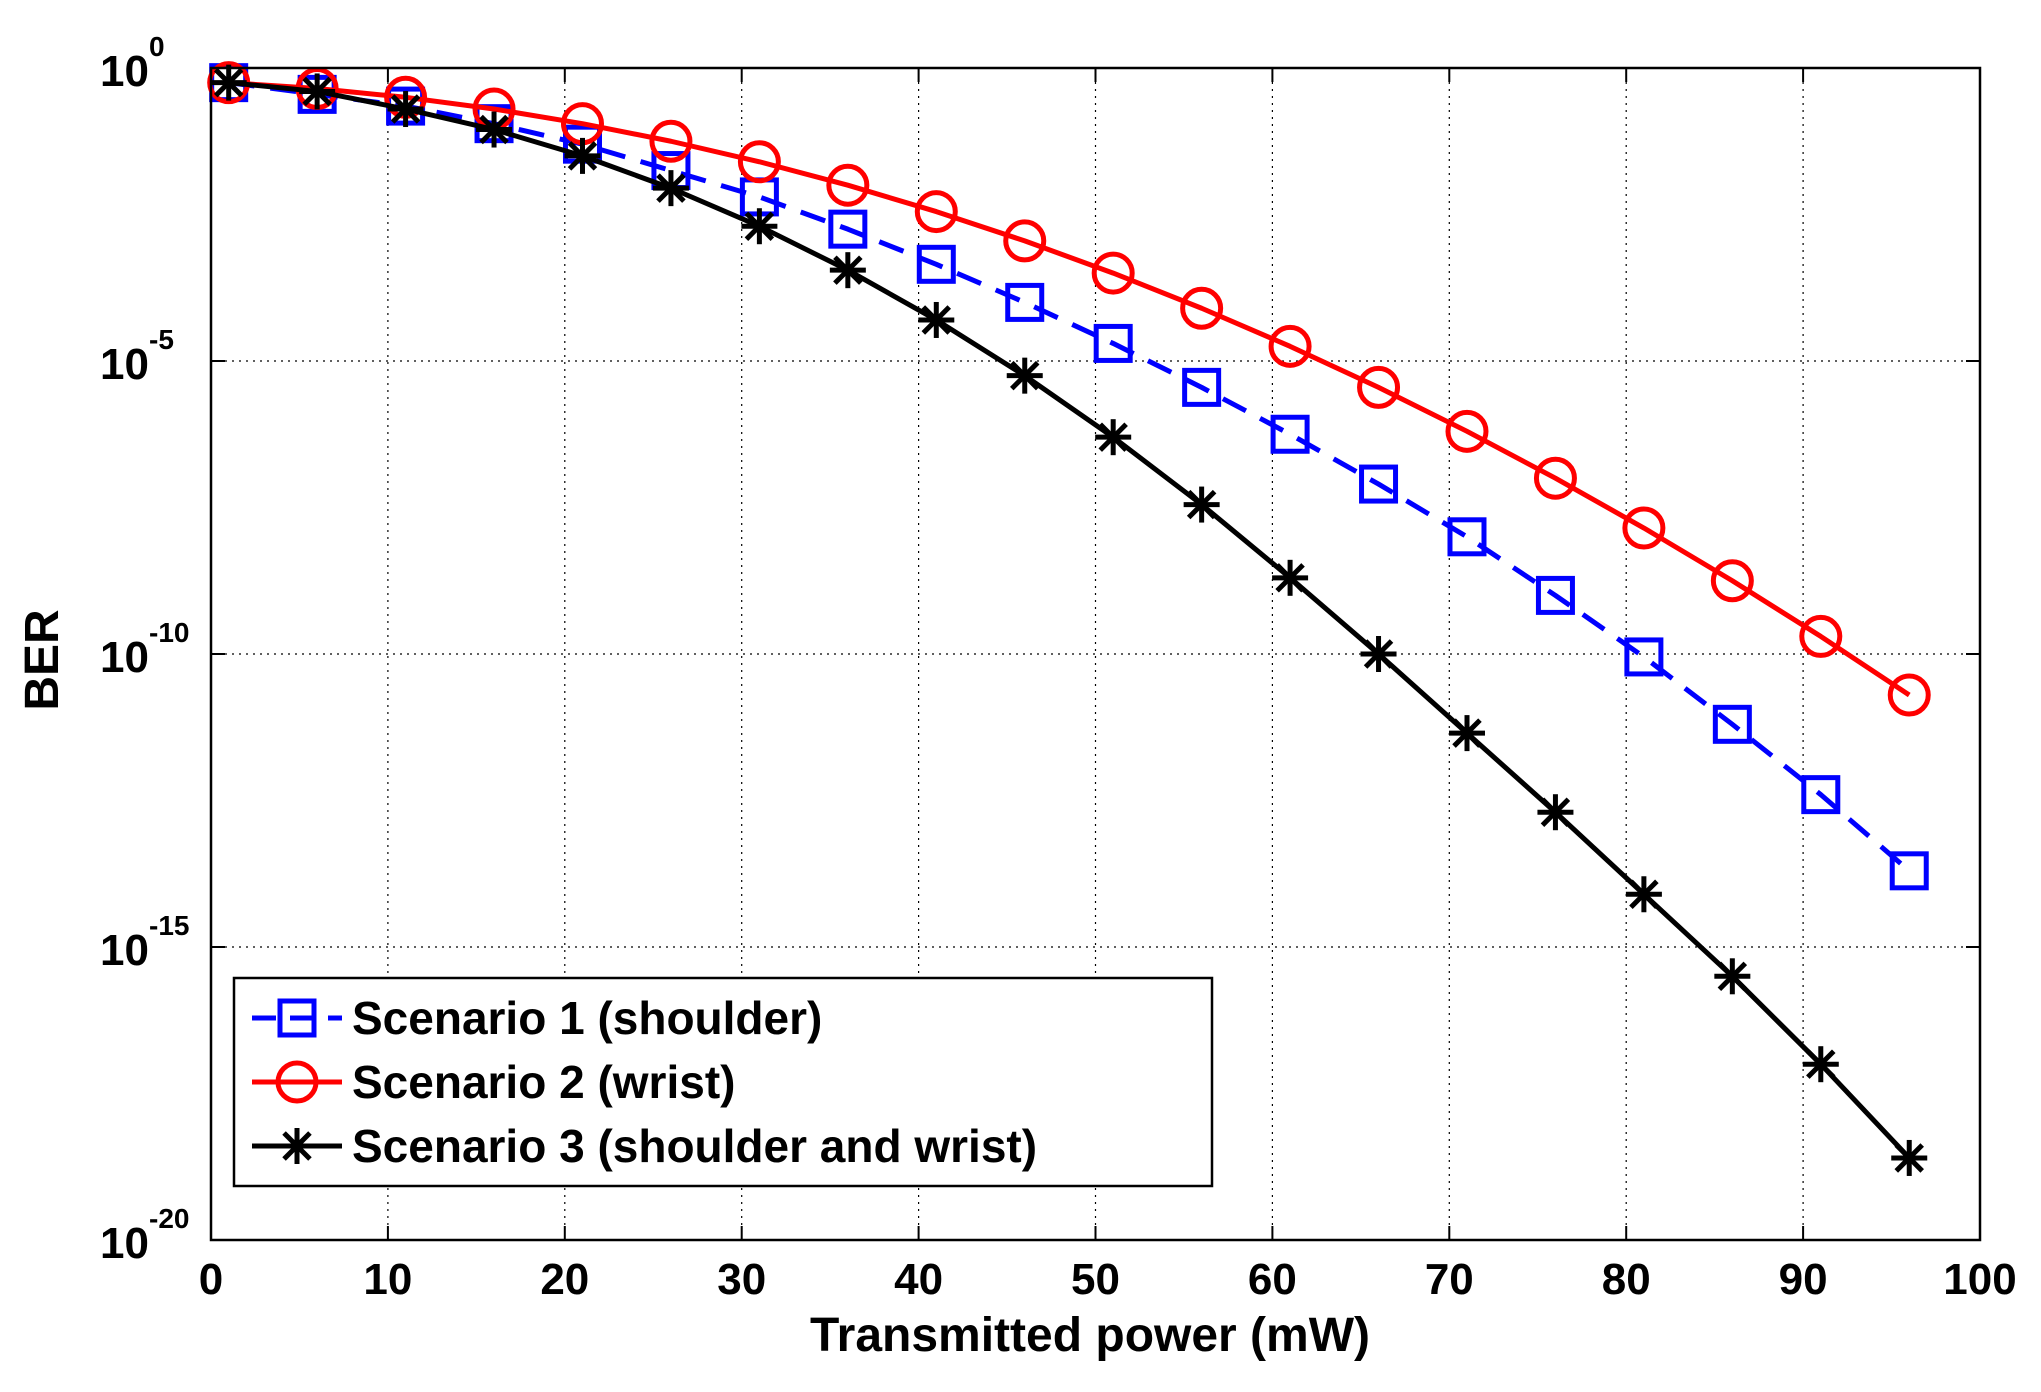 The width and height of the screenshot is (2041, 1392). What do you see at coordinates (169, 632) in the screenshot?
I see `y-tick-exponent: -10` at bounding box center [169, 632].